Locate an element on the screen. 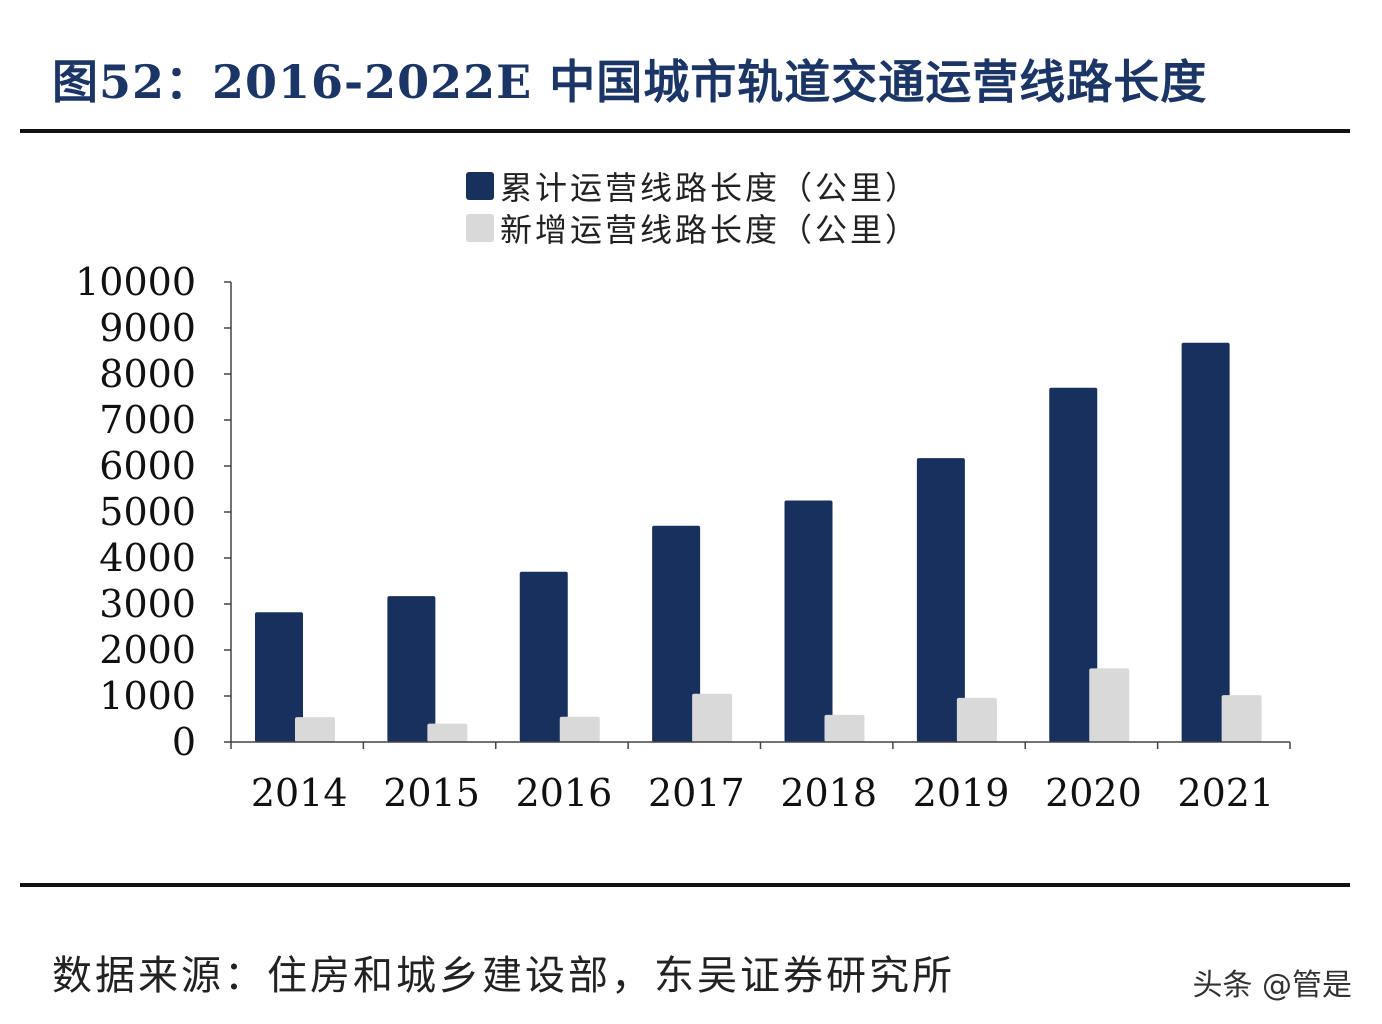 This screenshot has height=1024, width=1382. x-tick-label: 2014 is located at coordinates (299, 793).